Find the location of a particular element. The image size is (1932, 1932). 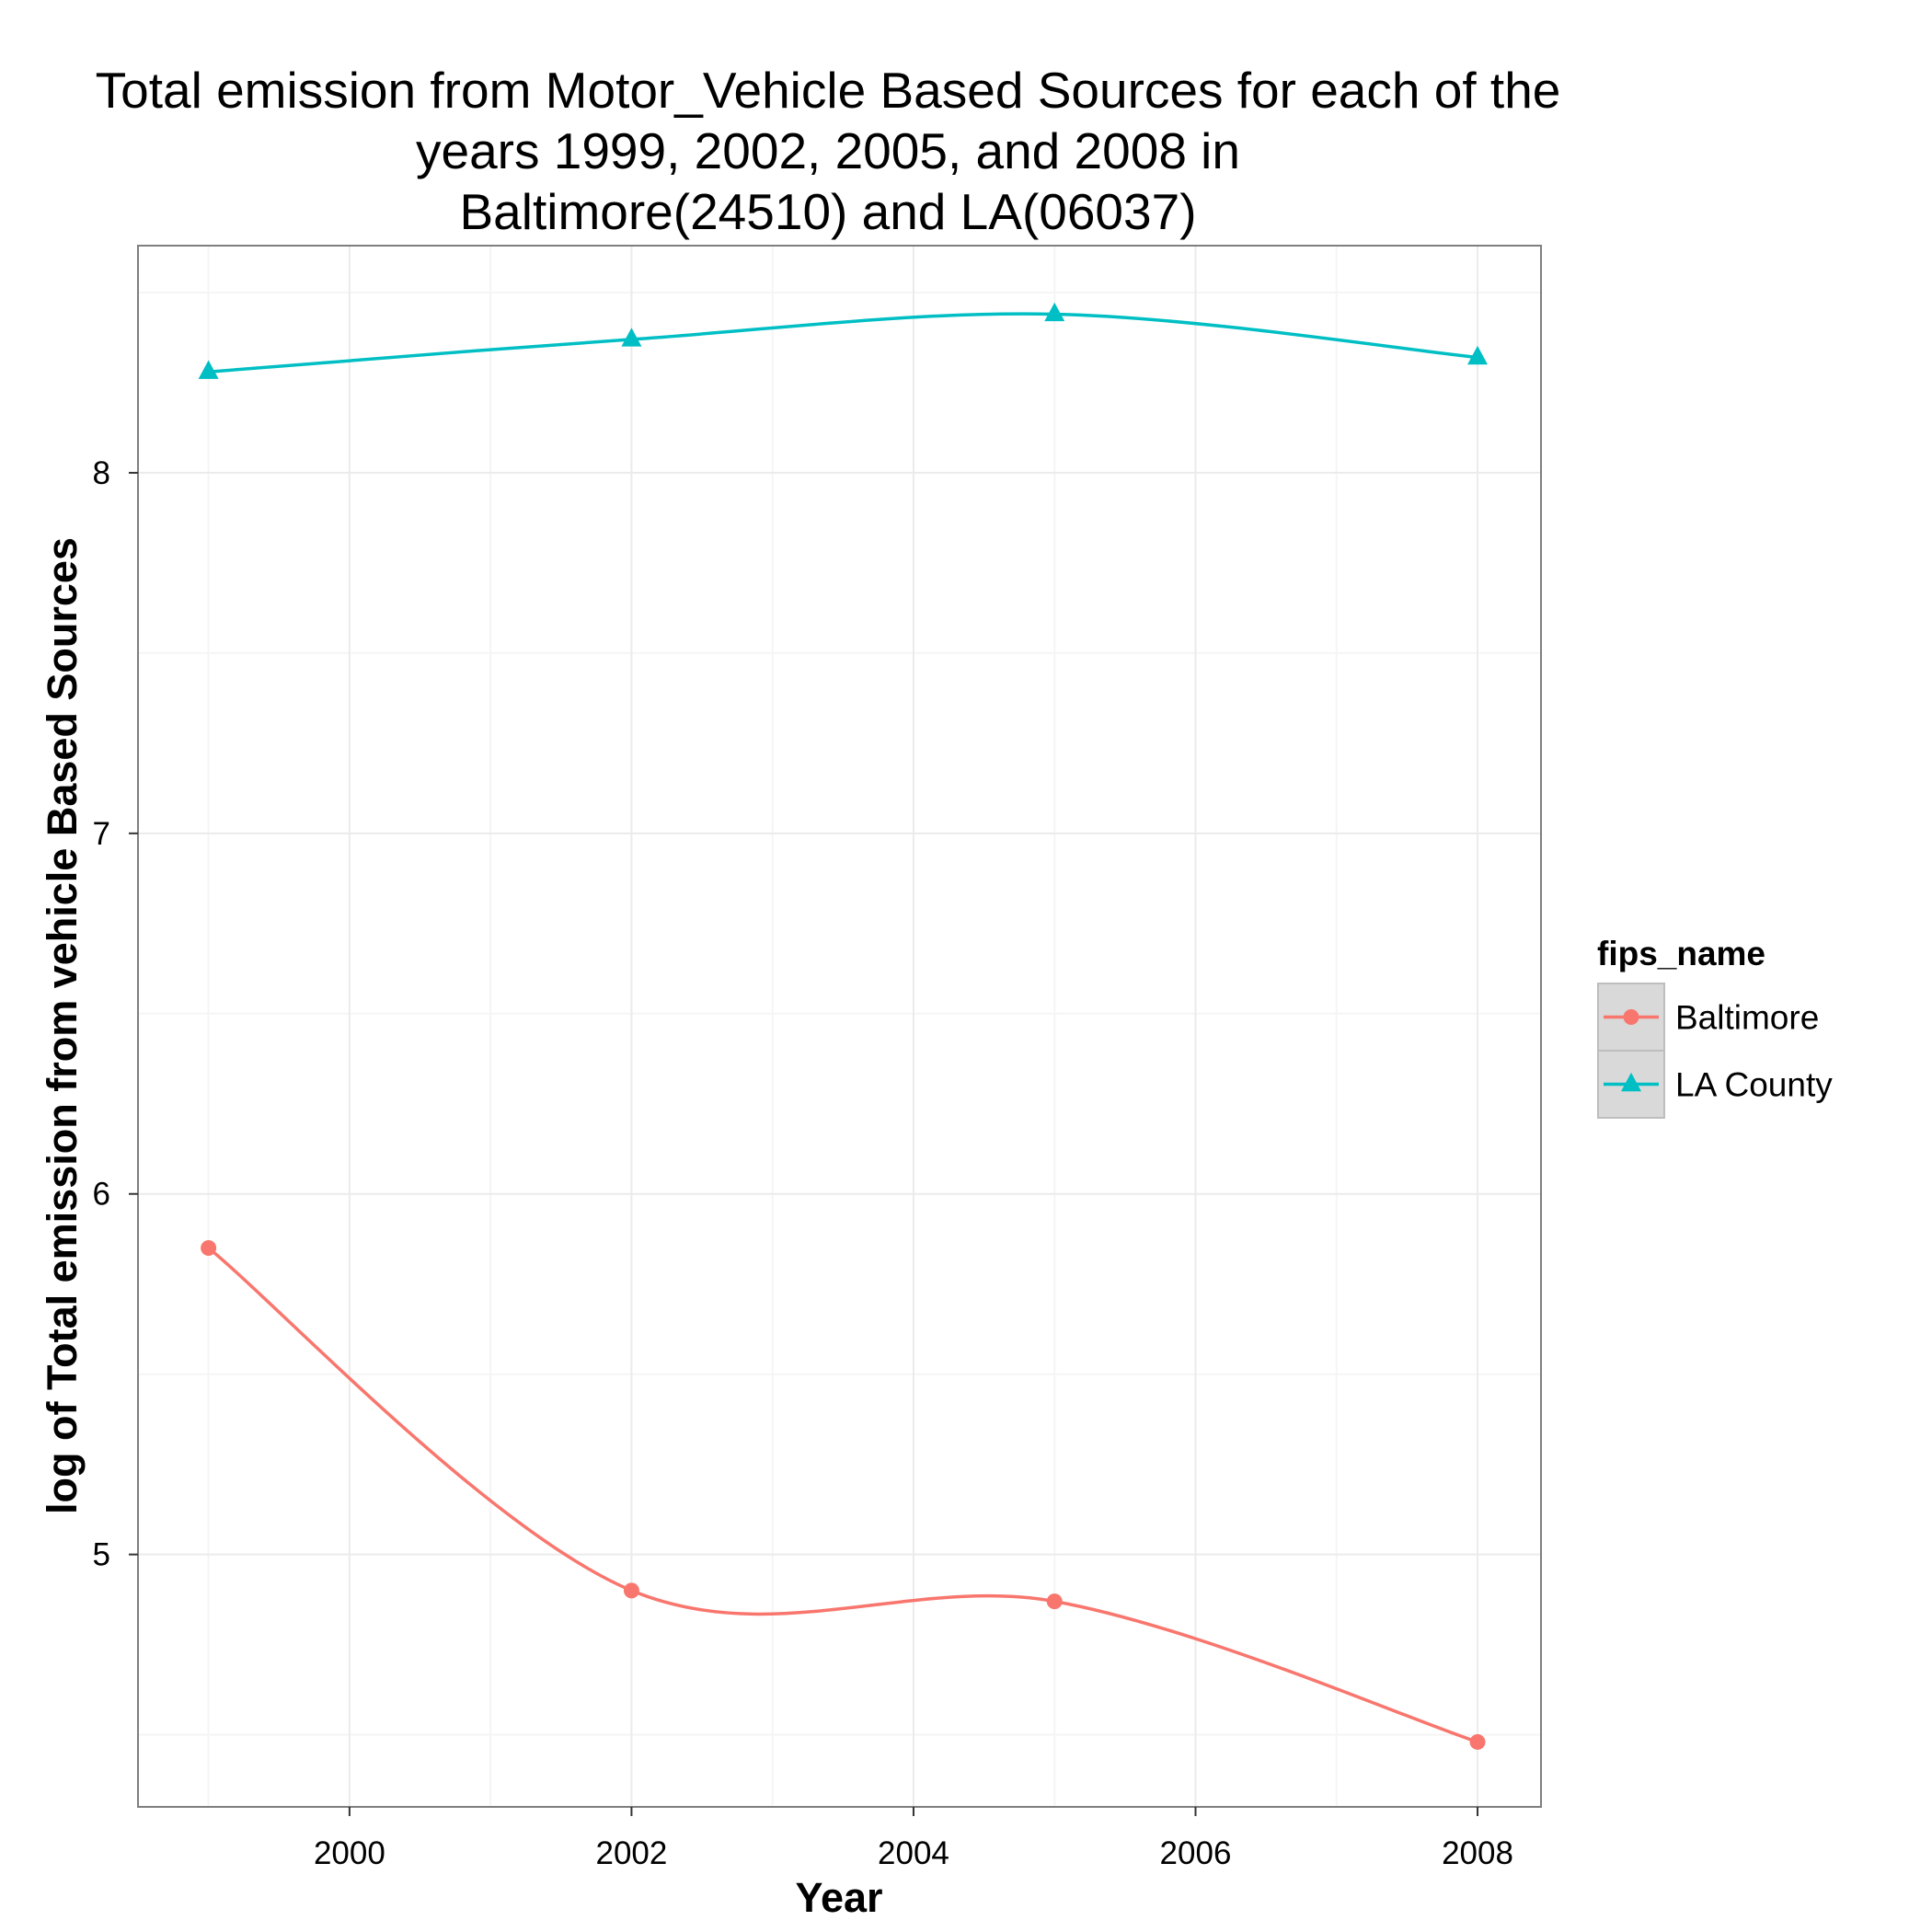

legend-label-baltimore: Baltimore is located at coordinates (1747, 1018).